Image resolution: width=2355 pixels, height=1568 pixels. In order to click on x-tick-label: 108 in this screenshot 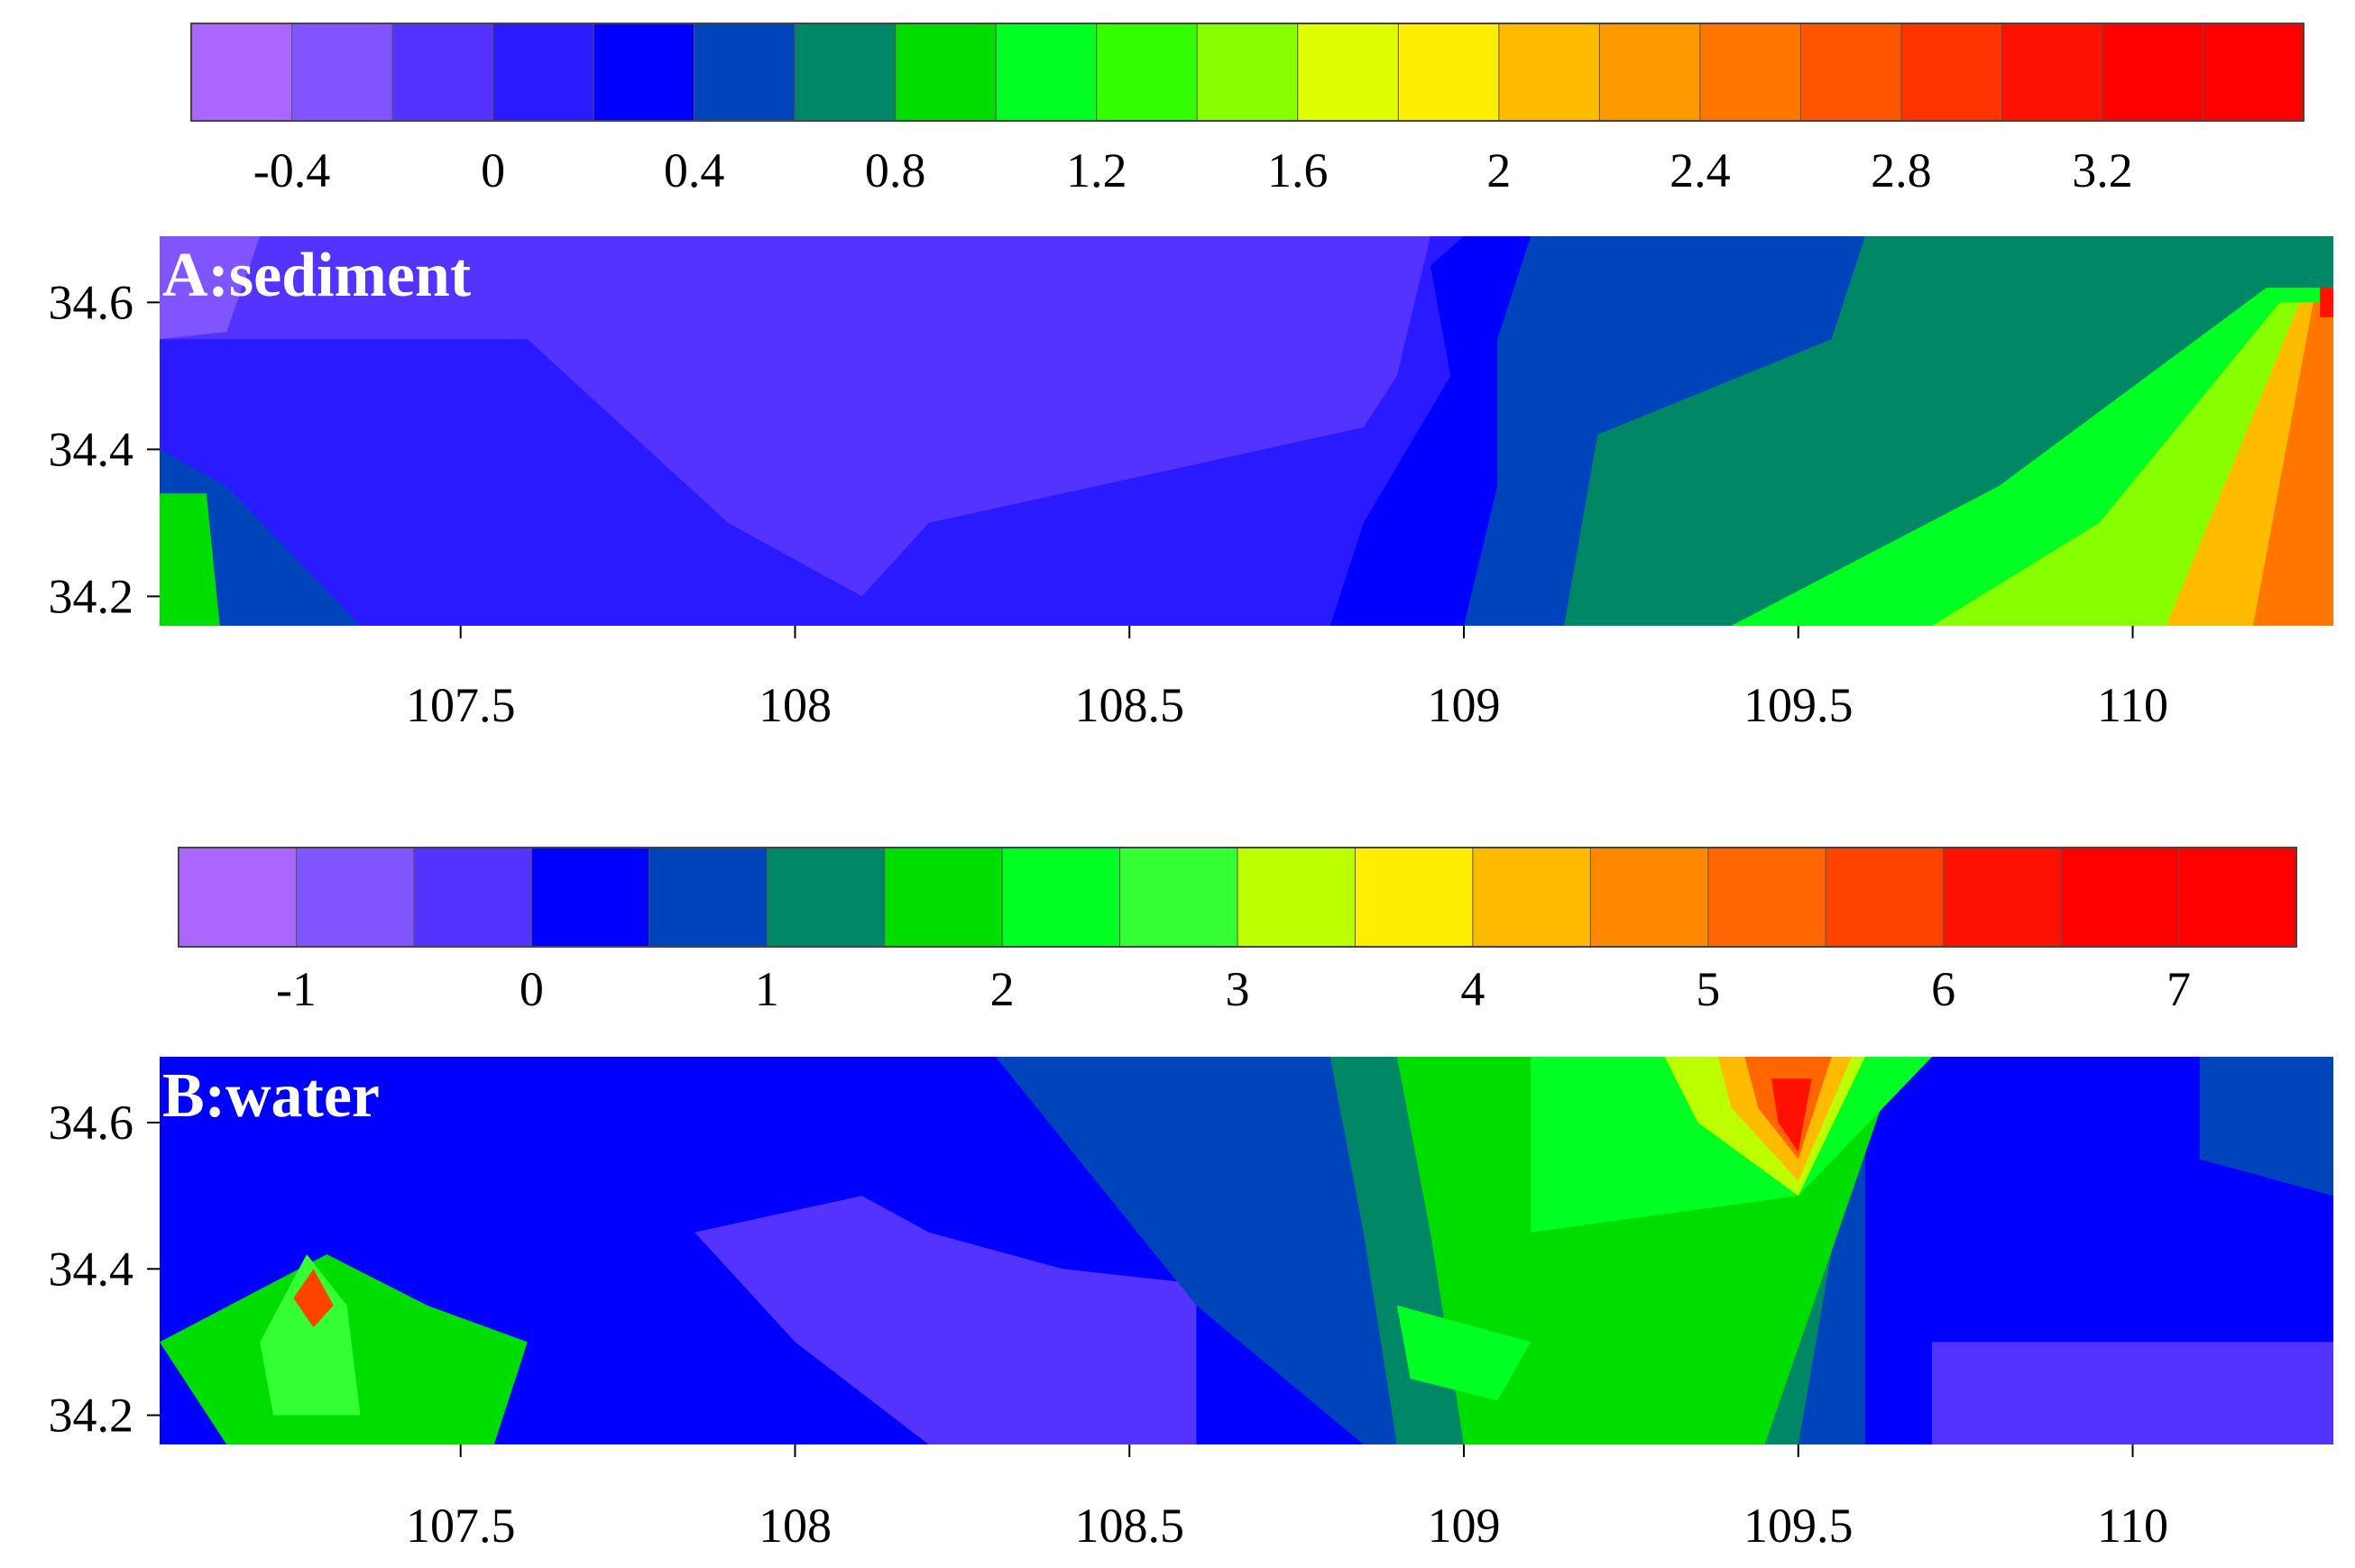, I will do `click(795, 705)`.